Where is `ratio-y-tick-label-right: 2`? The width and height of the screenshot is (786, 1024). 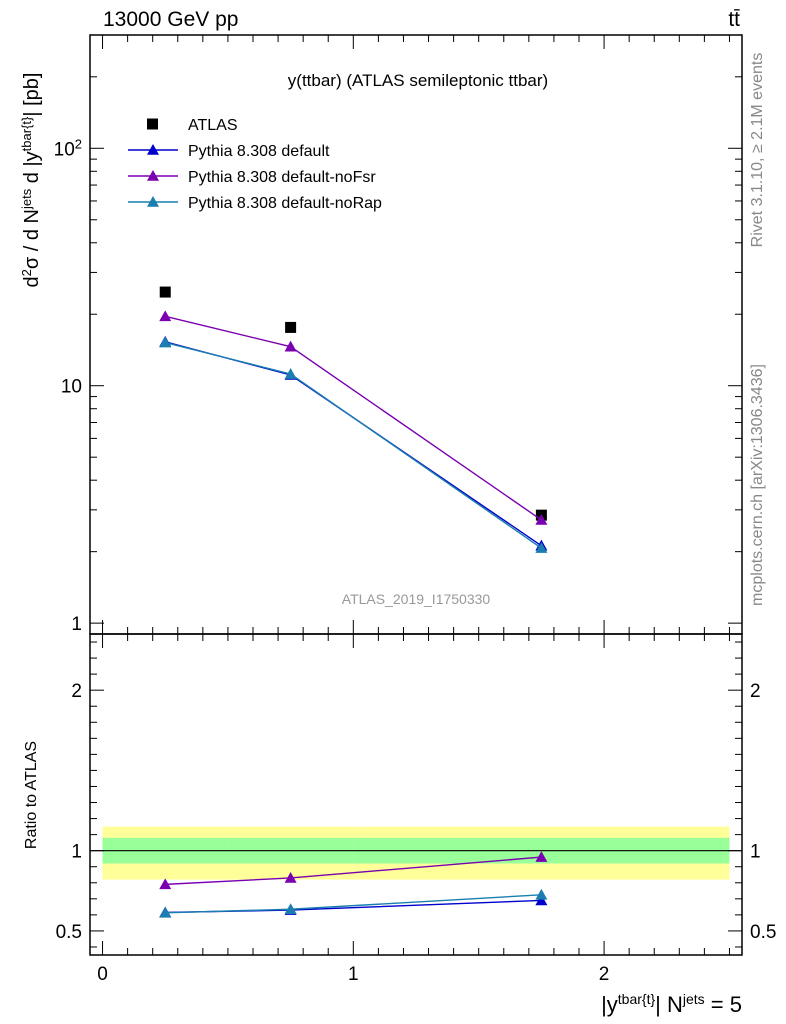
ratio-y-tick-label-right: 2 is located at coordinates (755, 691).